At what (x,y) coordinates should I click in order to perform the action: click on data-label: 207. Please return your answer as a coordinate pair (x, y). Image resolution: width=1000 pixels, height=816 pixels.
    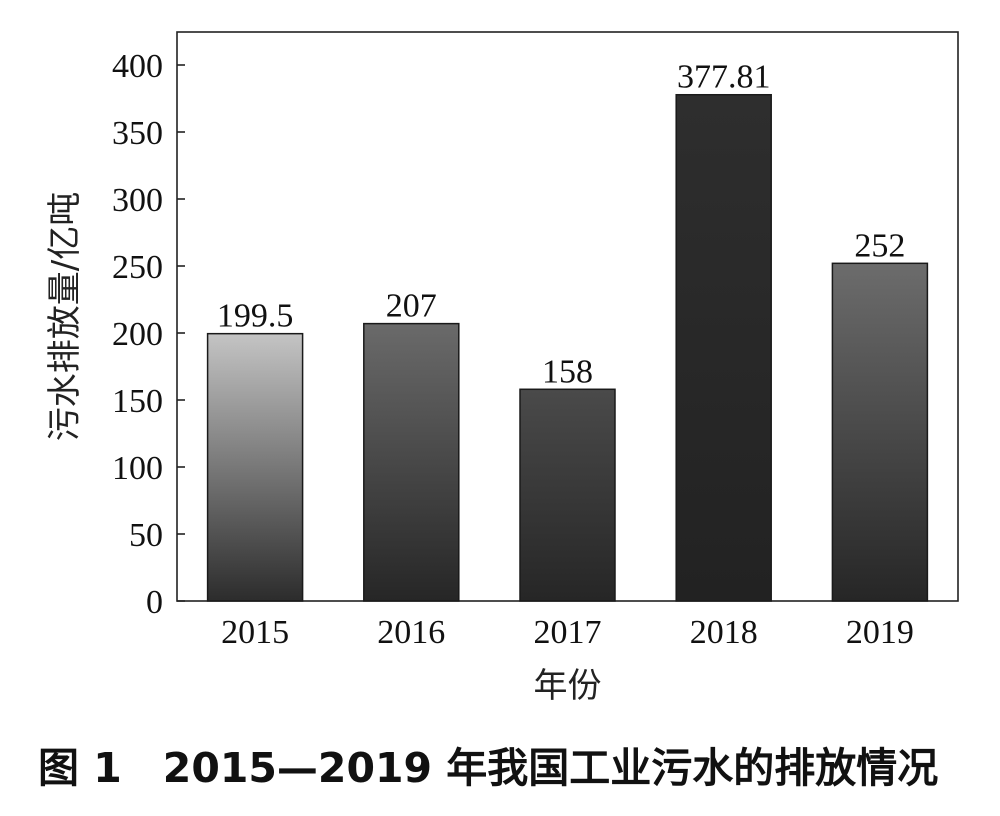
    Looking at the image, I should click on (411, 306).